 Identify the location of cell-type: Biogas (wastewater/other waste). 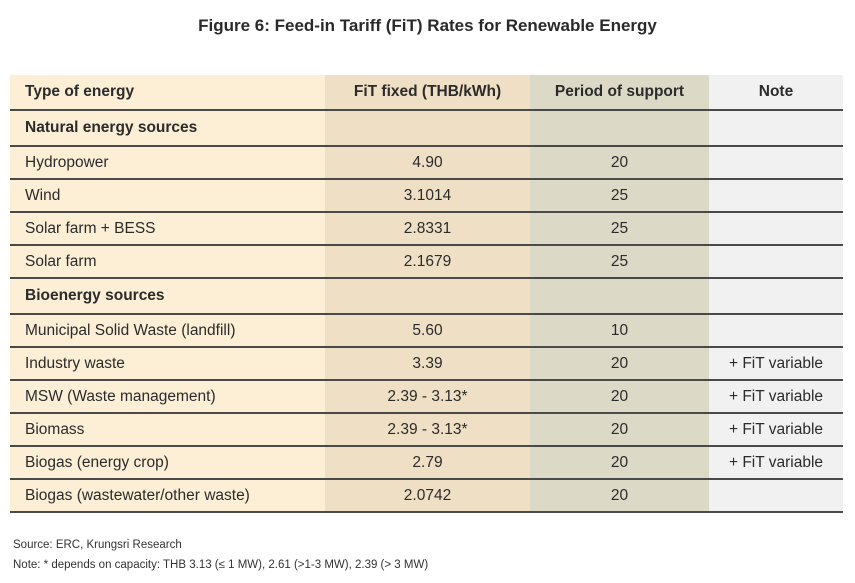
(137, 495).